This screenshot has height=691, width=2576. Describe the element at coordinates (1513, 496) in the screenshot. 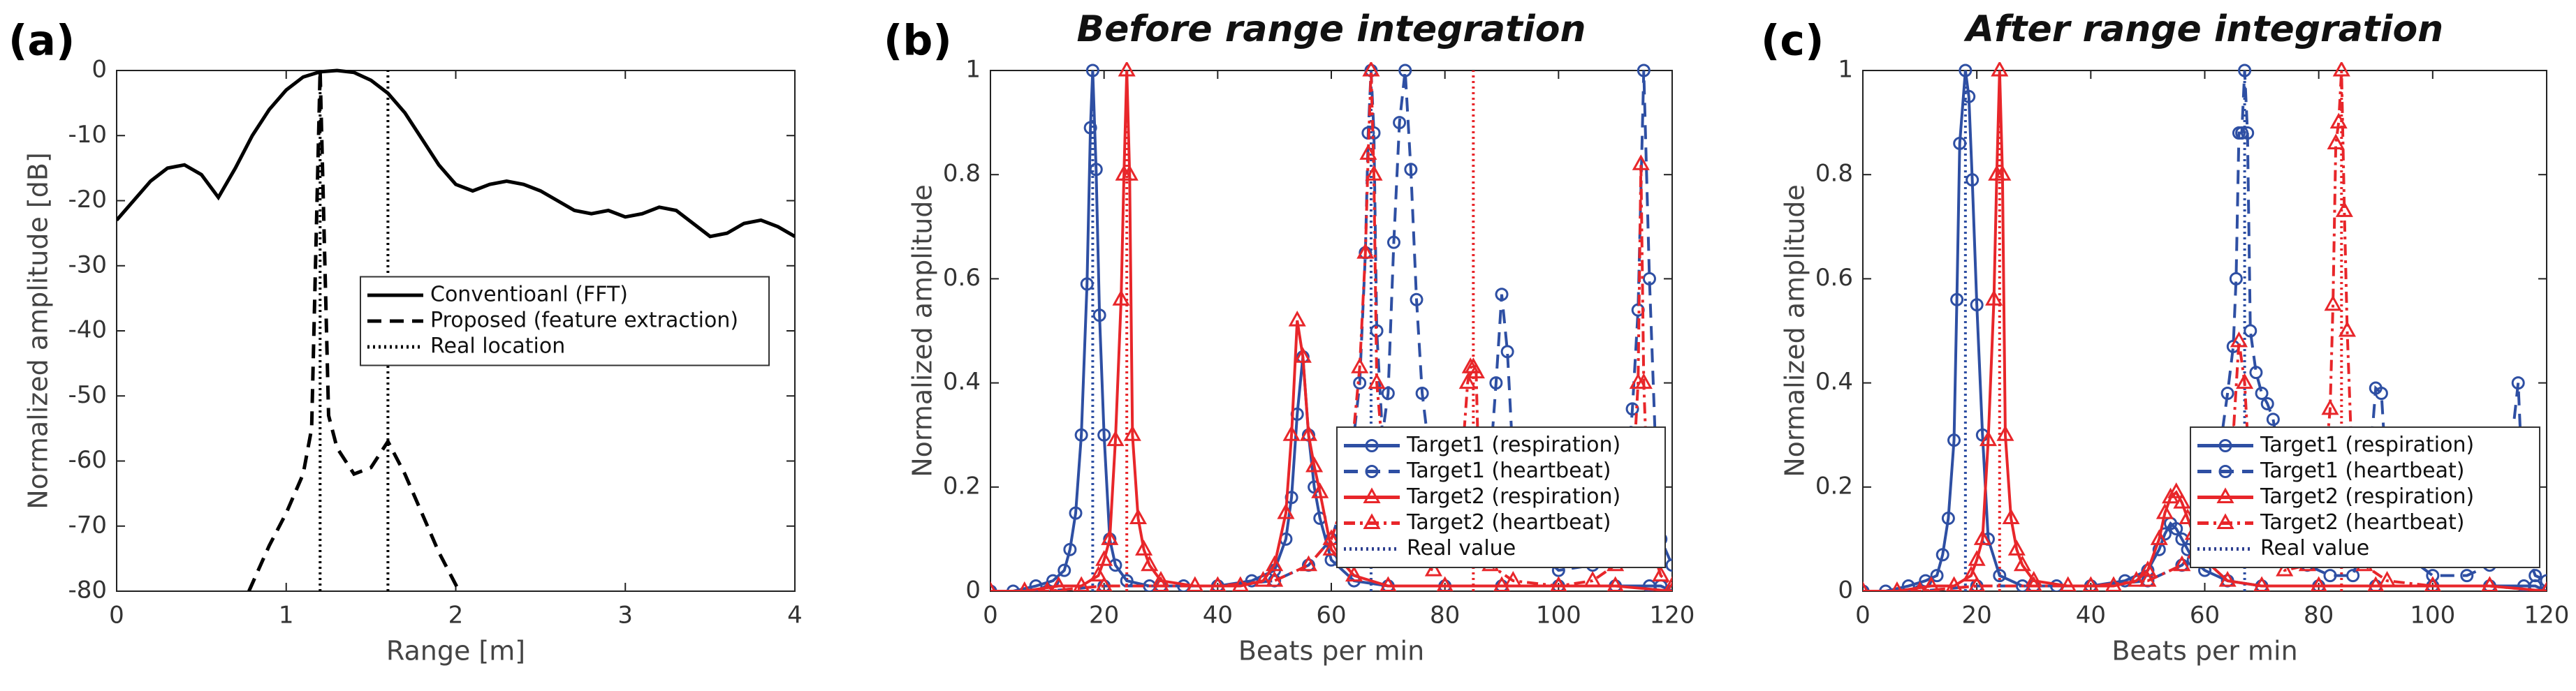

I see `legend-label: Target2 (respiration)` at that location.